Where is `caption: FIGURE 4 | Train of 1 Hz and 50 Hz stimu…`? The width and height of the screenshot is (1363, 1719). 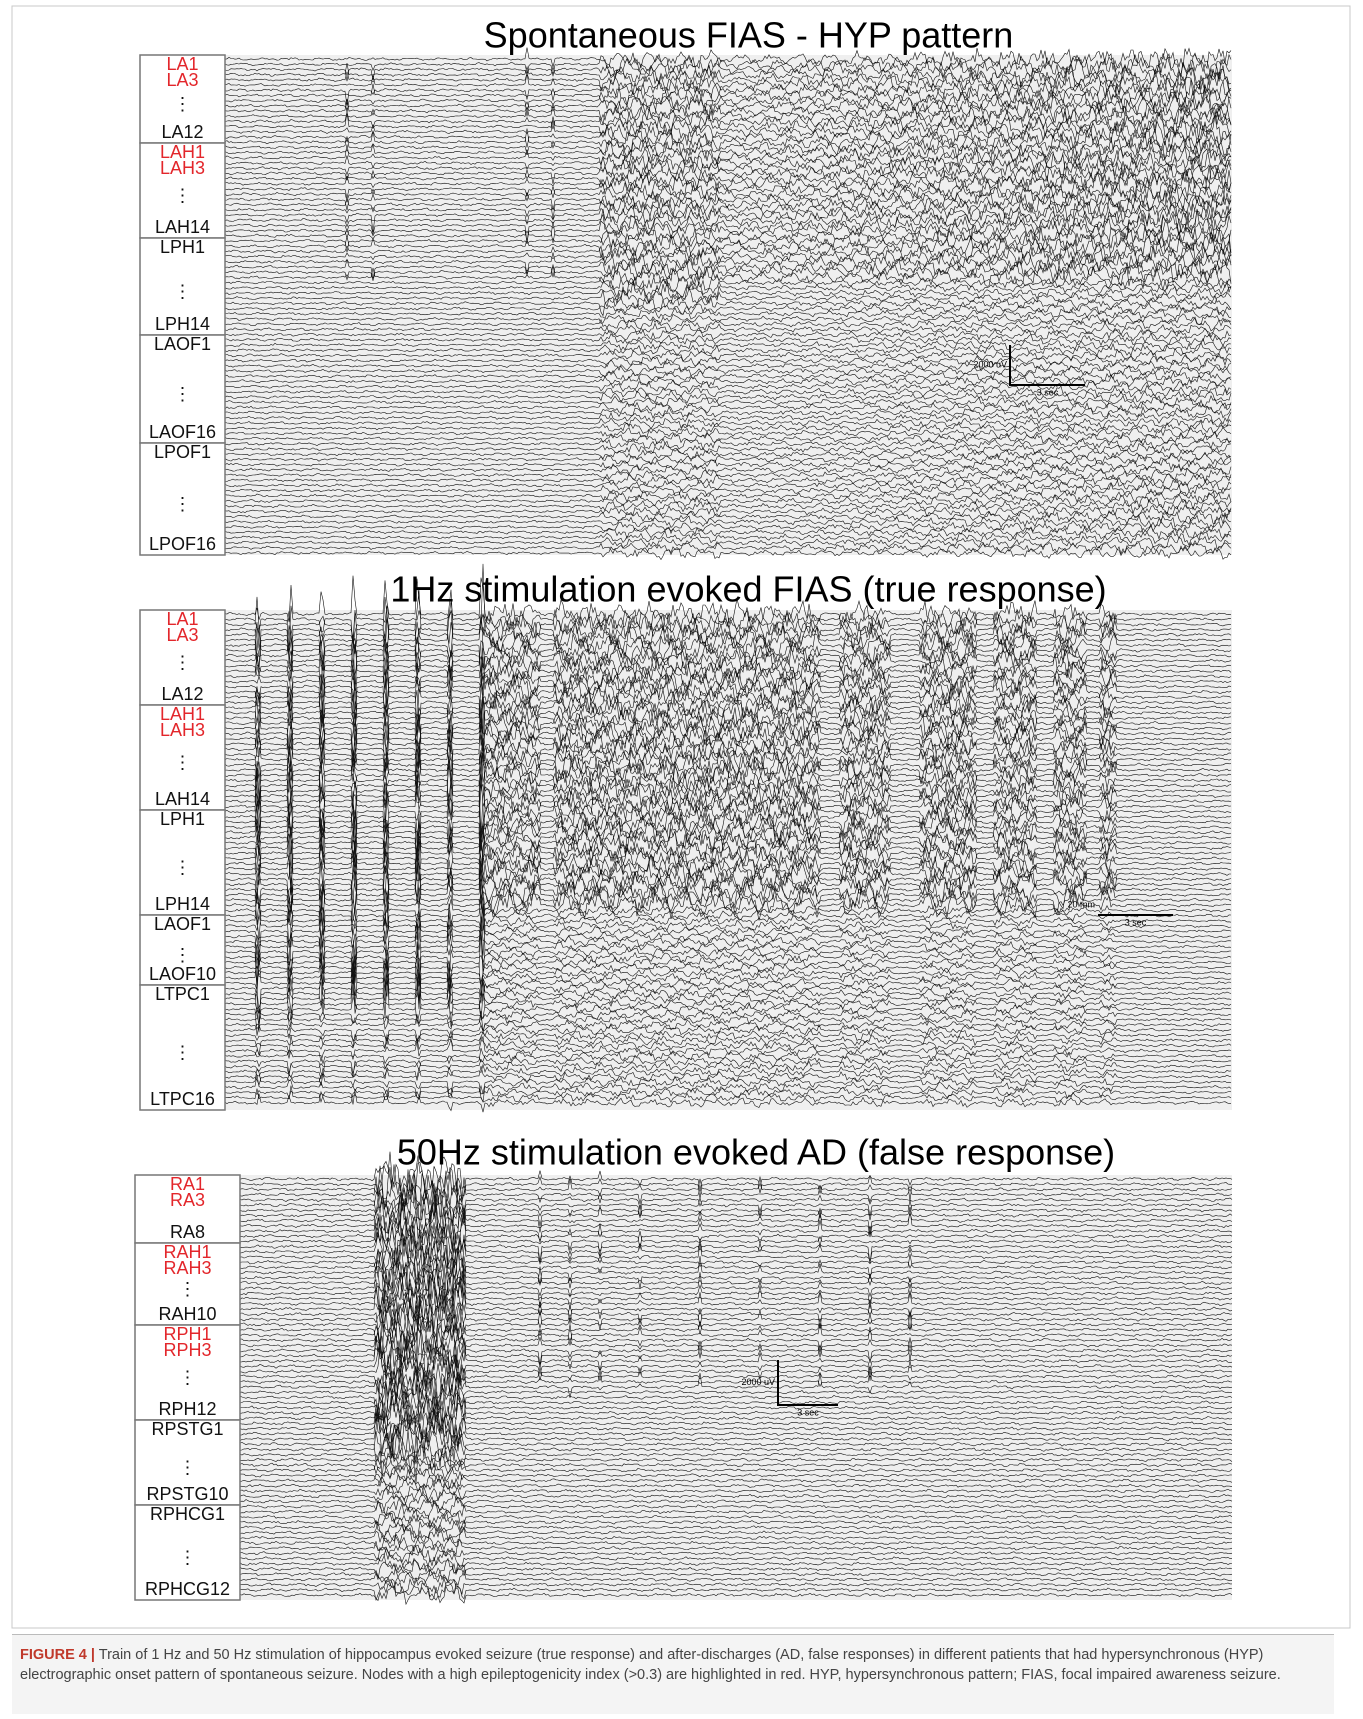
caption: FIGURE 4 | Train of 1 Hz and 50 Hz stimu… is located at coordinates (673, 1674).